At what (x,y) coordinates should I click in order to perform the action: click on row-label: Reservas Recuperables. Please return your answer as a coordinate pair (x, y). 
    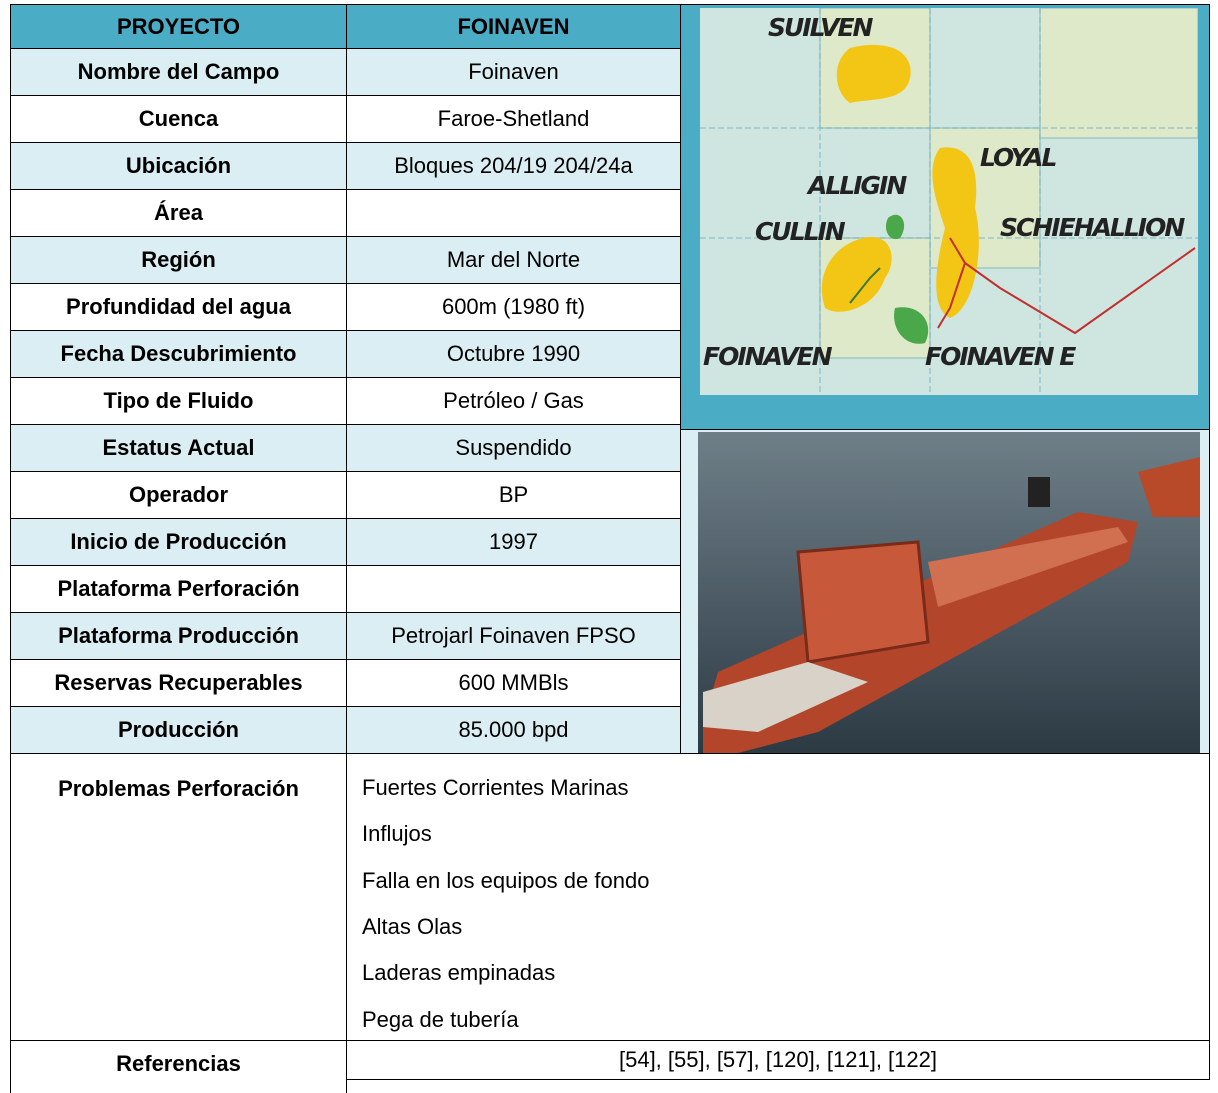
    Looking at the image, I should click on (178, 683).